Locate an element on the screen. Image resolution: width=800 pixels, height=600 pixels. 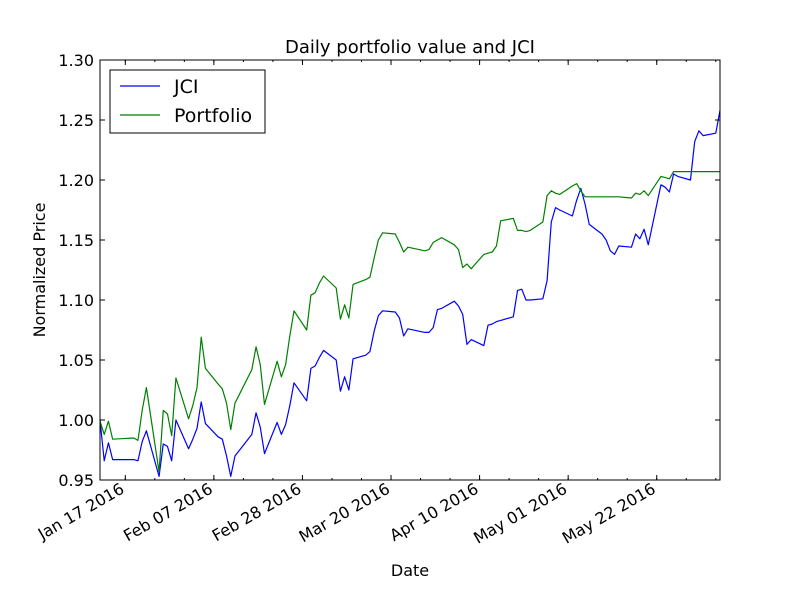
chart-title: Daily portfolio value and JCI is located at coordinates (410, 47).